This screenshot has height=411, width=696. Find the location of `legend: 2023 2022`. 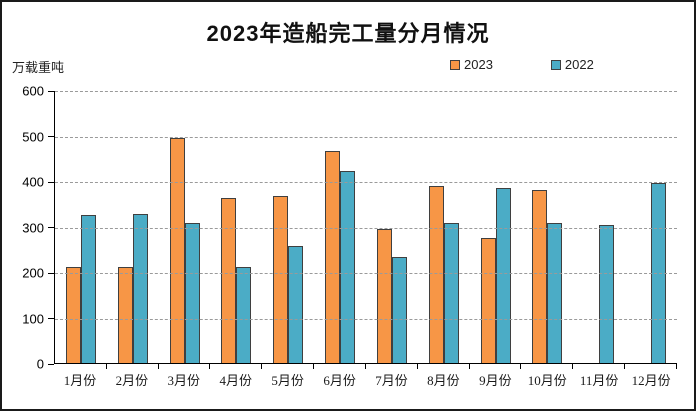

legend: 2023 2022 is located at coordinates (522, 64).